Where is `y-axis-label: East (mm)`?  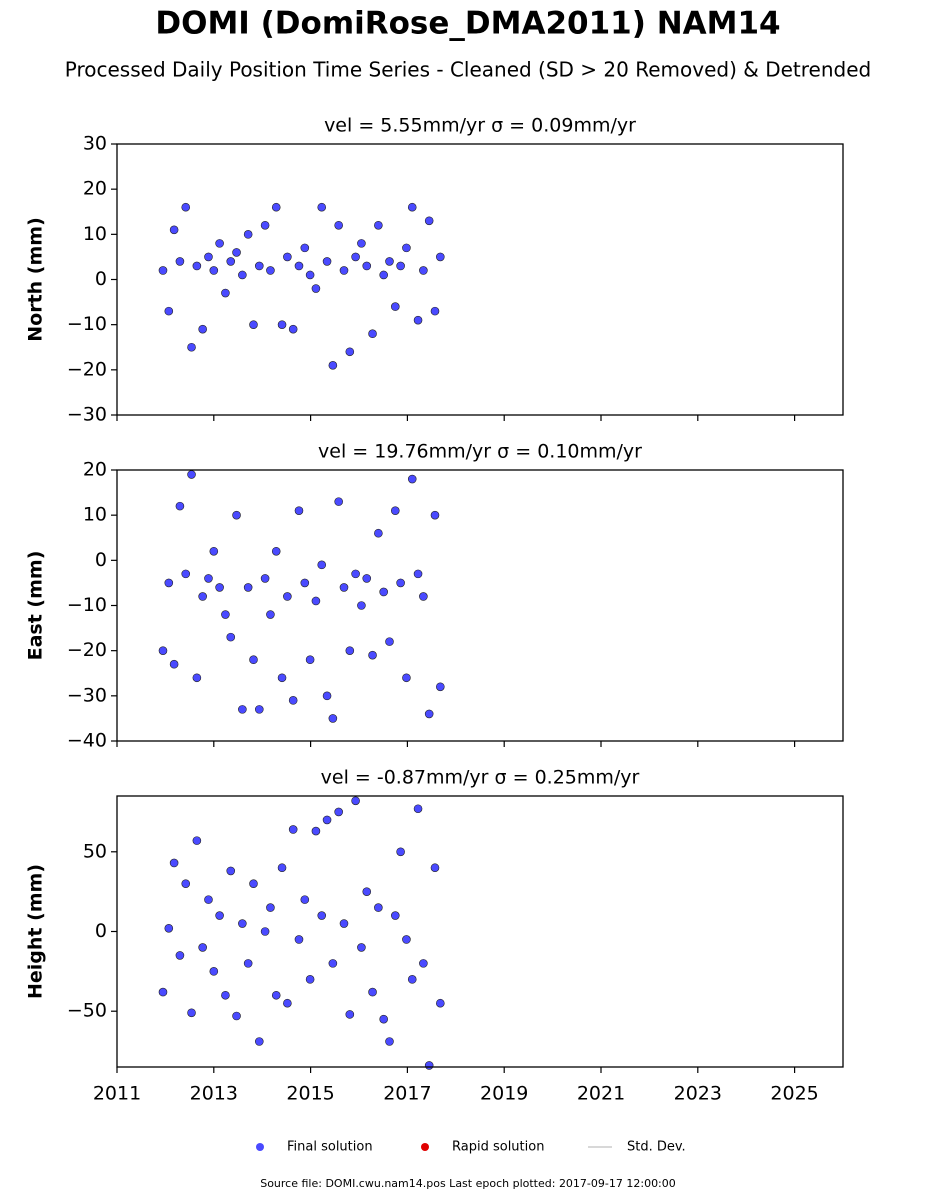 y-axis-label: East (mm) is located at coordinates (36, 606).